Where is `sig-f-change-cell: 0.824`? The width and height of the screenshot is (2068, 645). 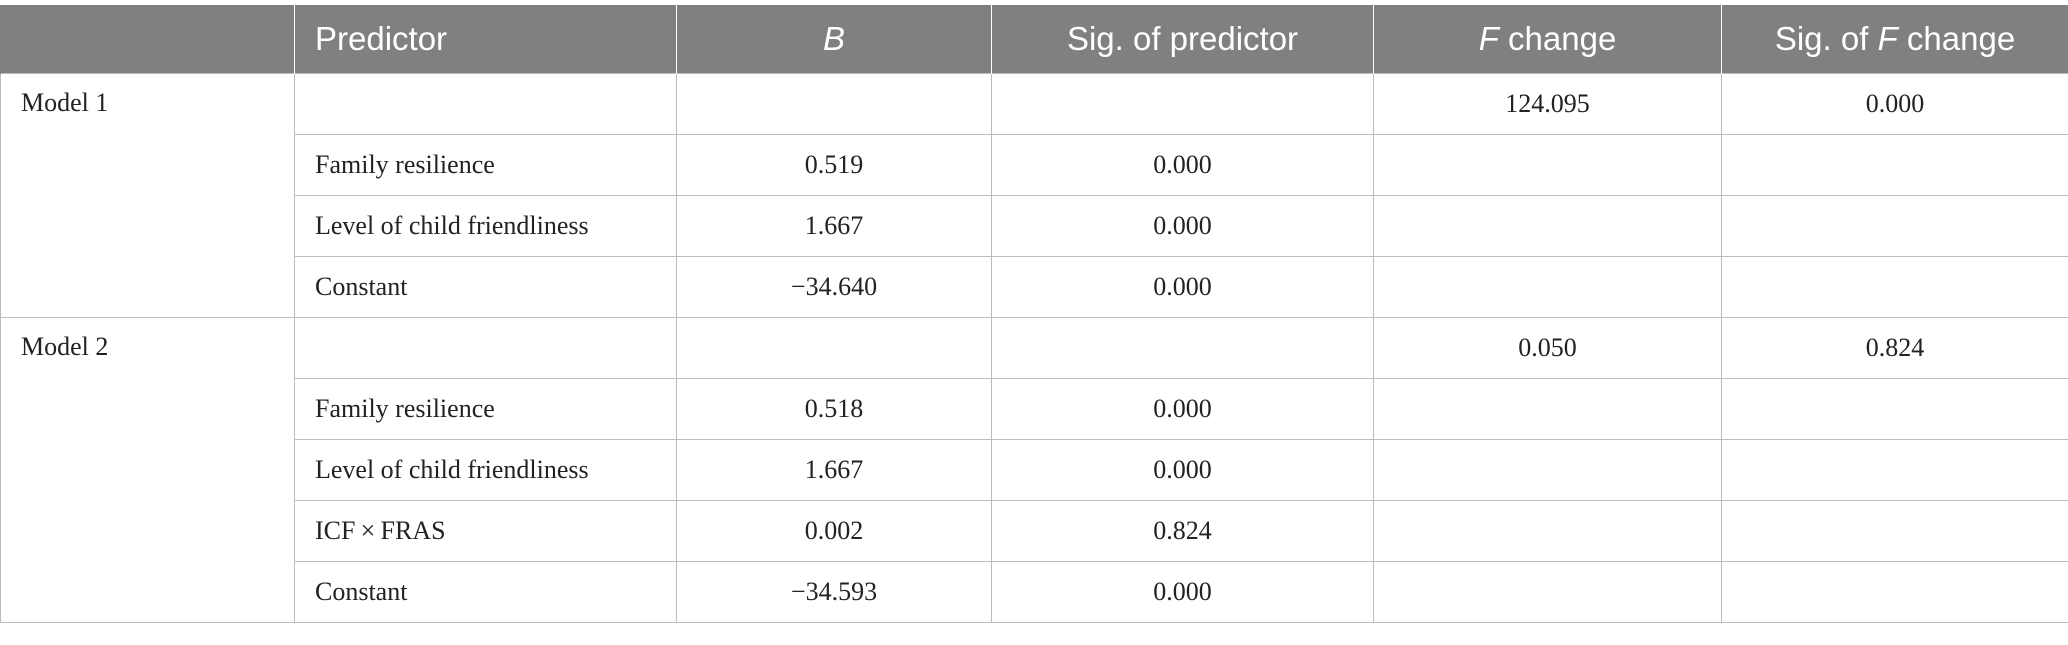 sig-f-change-cell: 0.824 is located at coordinates (1894, 348).